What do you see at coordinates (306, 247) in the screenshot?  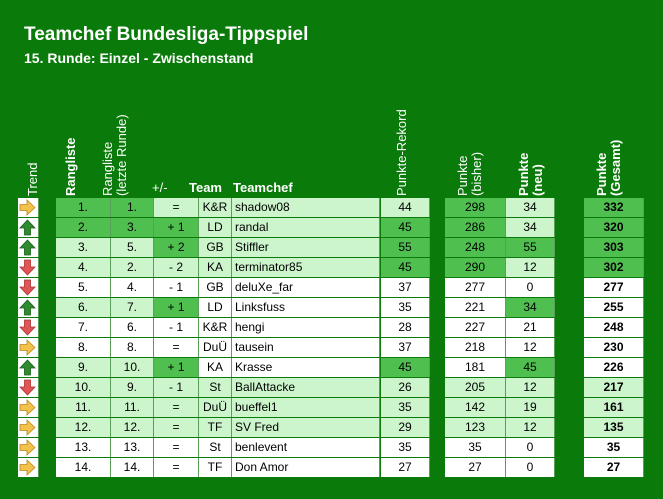 I see `cell-chef: Stiffler` at bounding box center [306, 247].